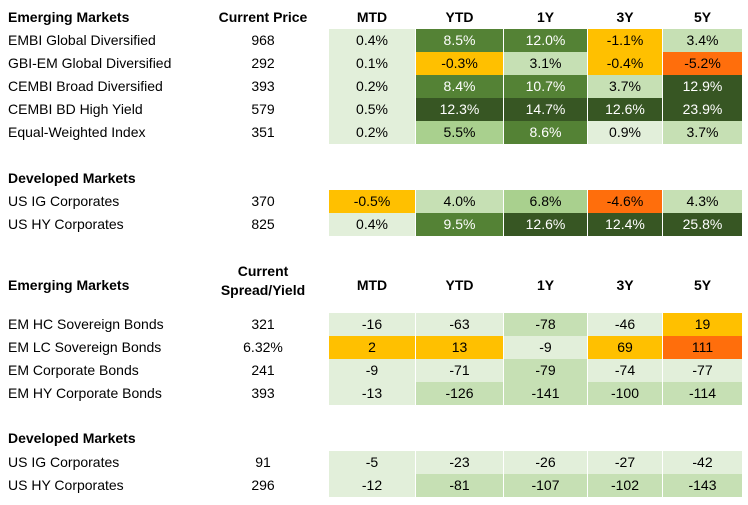  I want to click on value-cell-mtd: 0.5%, so click(372, 109).